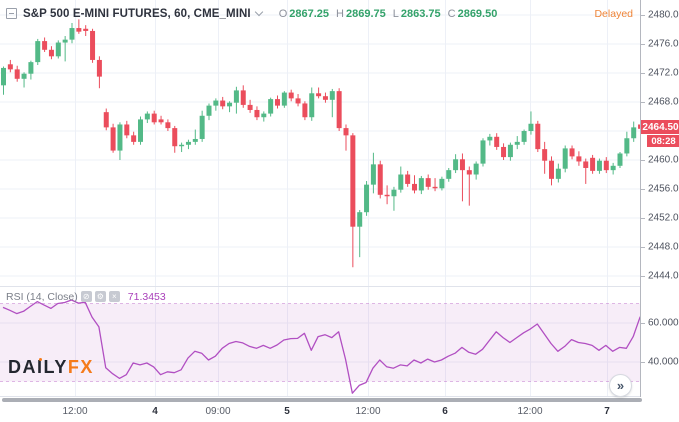  Describe the element at coordinates (663, 141) in the screenshot. I see `bar-countdown-badge: 08:28` at that location.